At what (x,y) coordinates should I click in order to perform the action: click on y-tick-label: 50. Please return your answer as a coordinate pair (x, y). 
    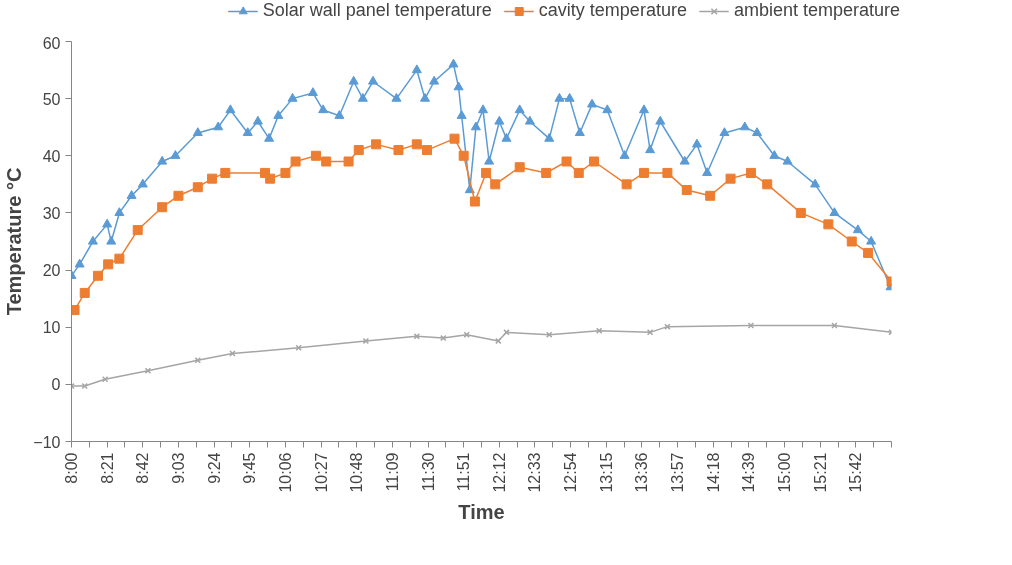
    Looking at the image, I should click on (51, 99).